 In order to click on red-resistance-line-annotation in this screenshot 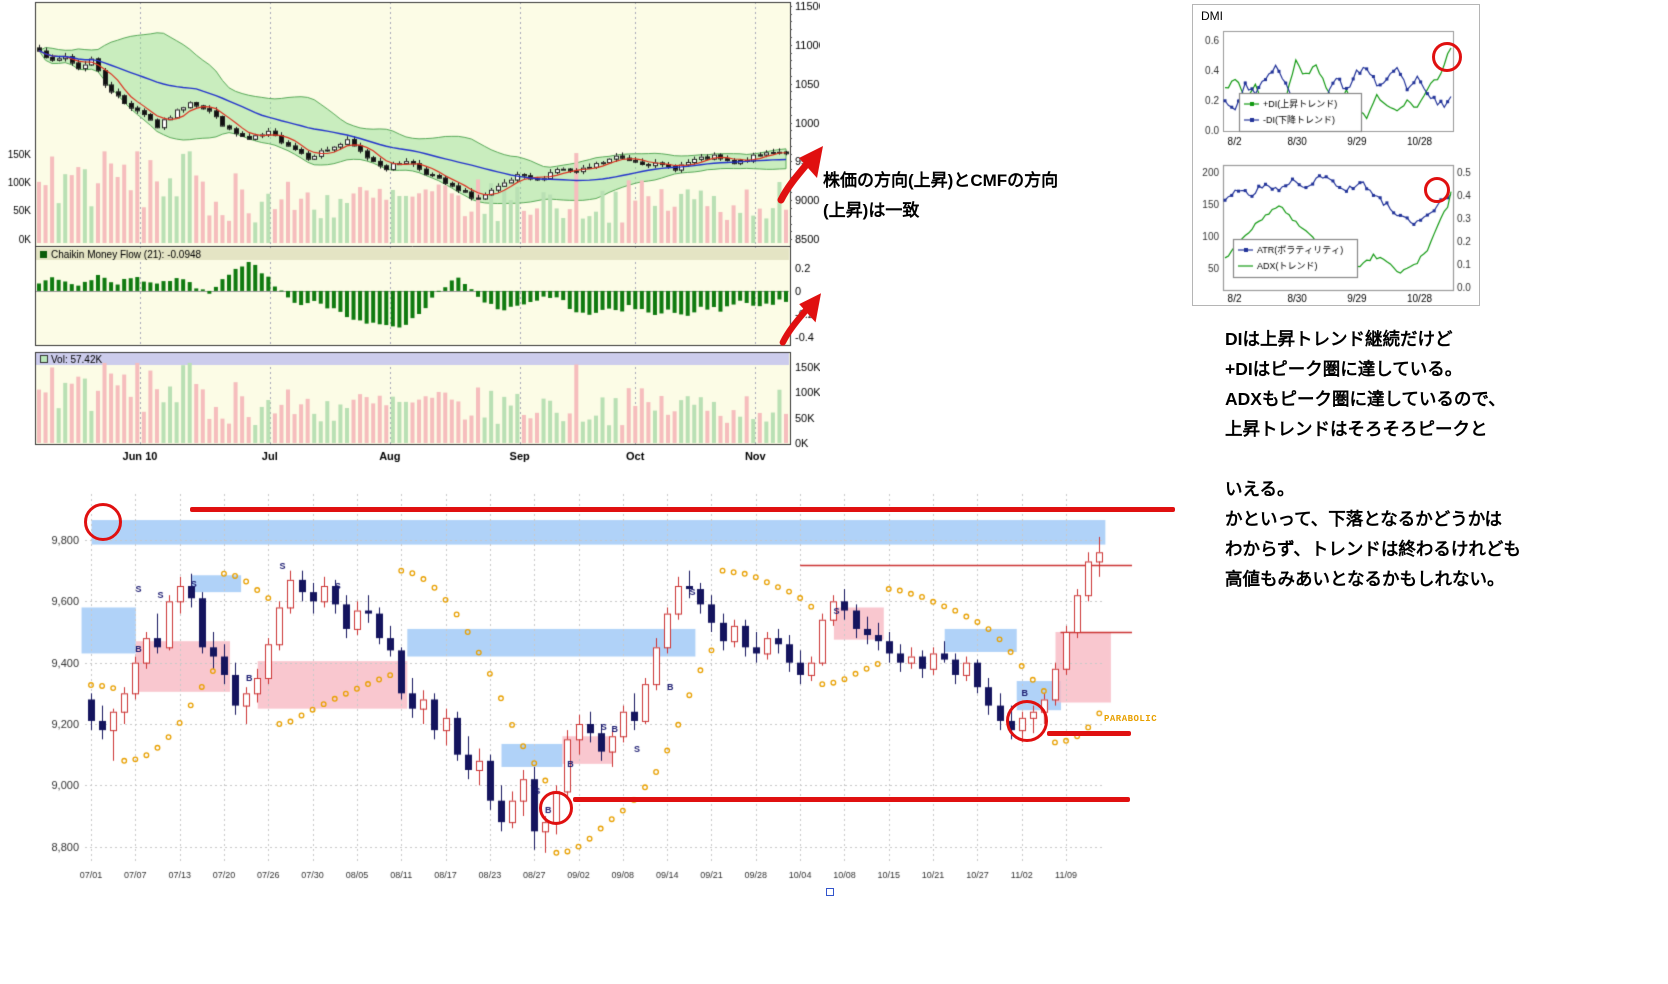, I will do `click(682, 509)`.